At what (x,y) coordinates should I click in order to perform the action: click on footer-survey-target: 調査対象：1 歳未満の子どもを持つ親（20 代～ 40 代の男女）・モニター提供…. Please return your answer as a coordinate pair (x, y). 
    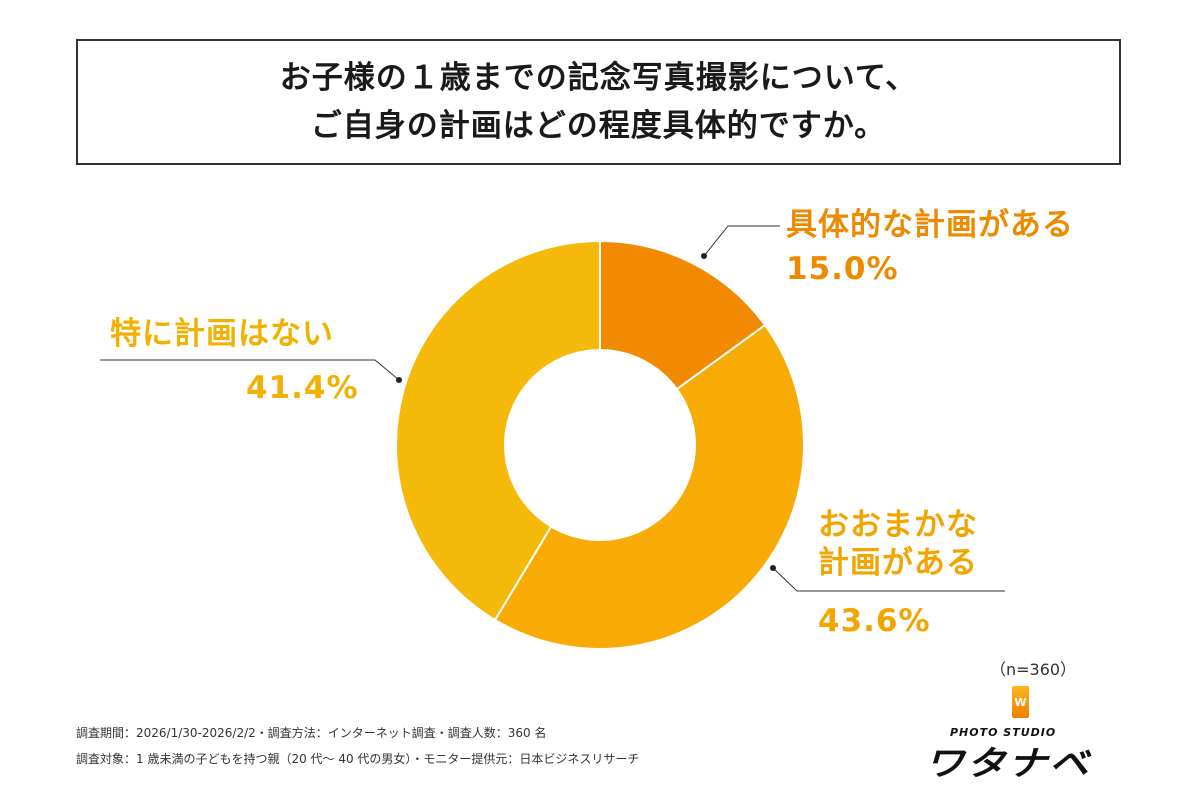
    Looking at the image, I should click on (358, 759).